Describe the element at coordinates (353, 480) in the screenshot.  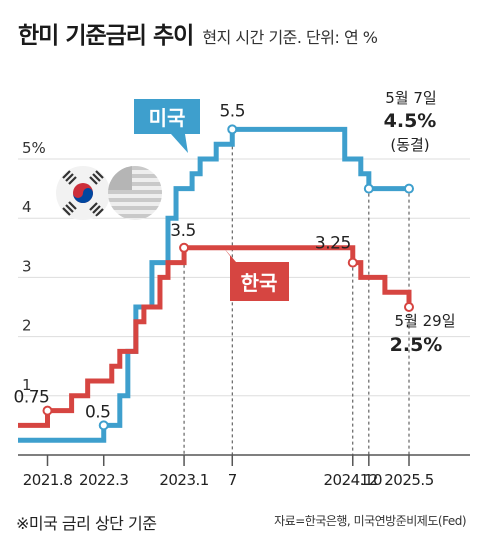
I see `x-tick-label: 2024.10` at that location.